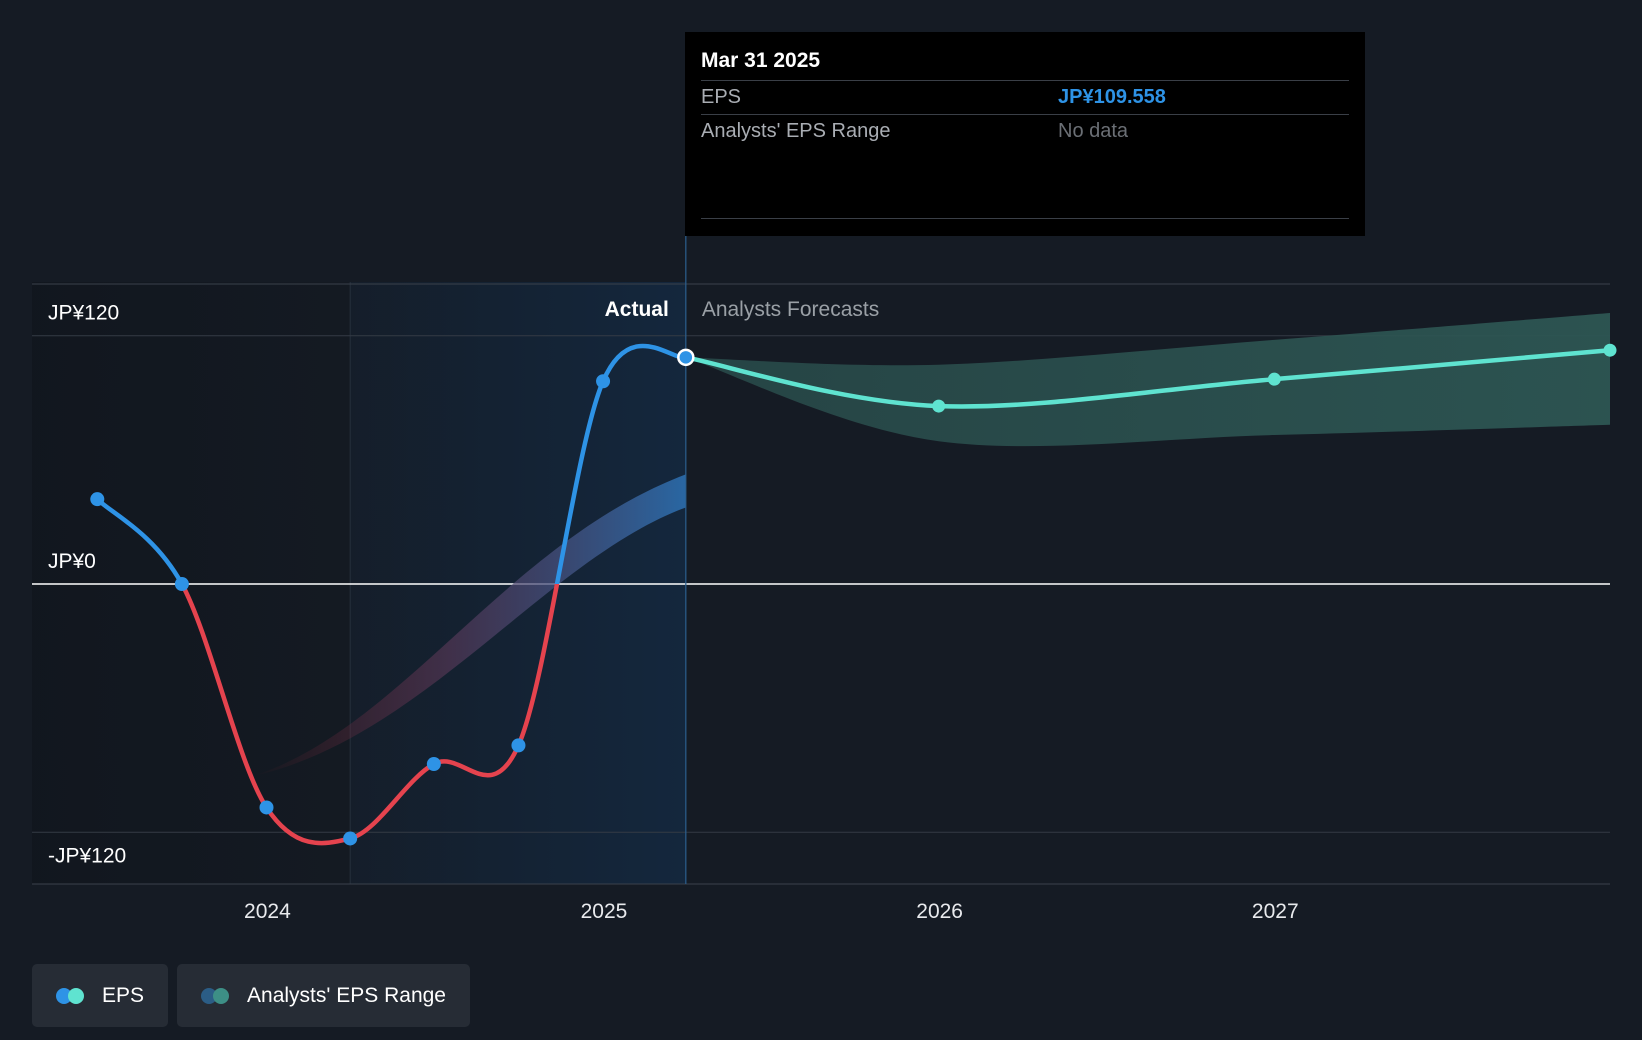 The height and width of the screenshot is (1040, 1642). What do you see at coordinates (83, 313) in the screenshot?
I see `y-tick-label: JP¥120` at bounding box center [83, 313].